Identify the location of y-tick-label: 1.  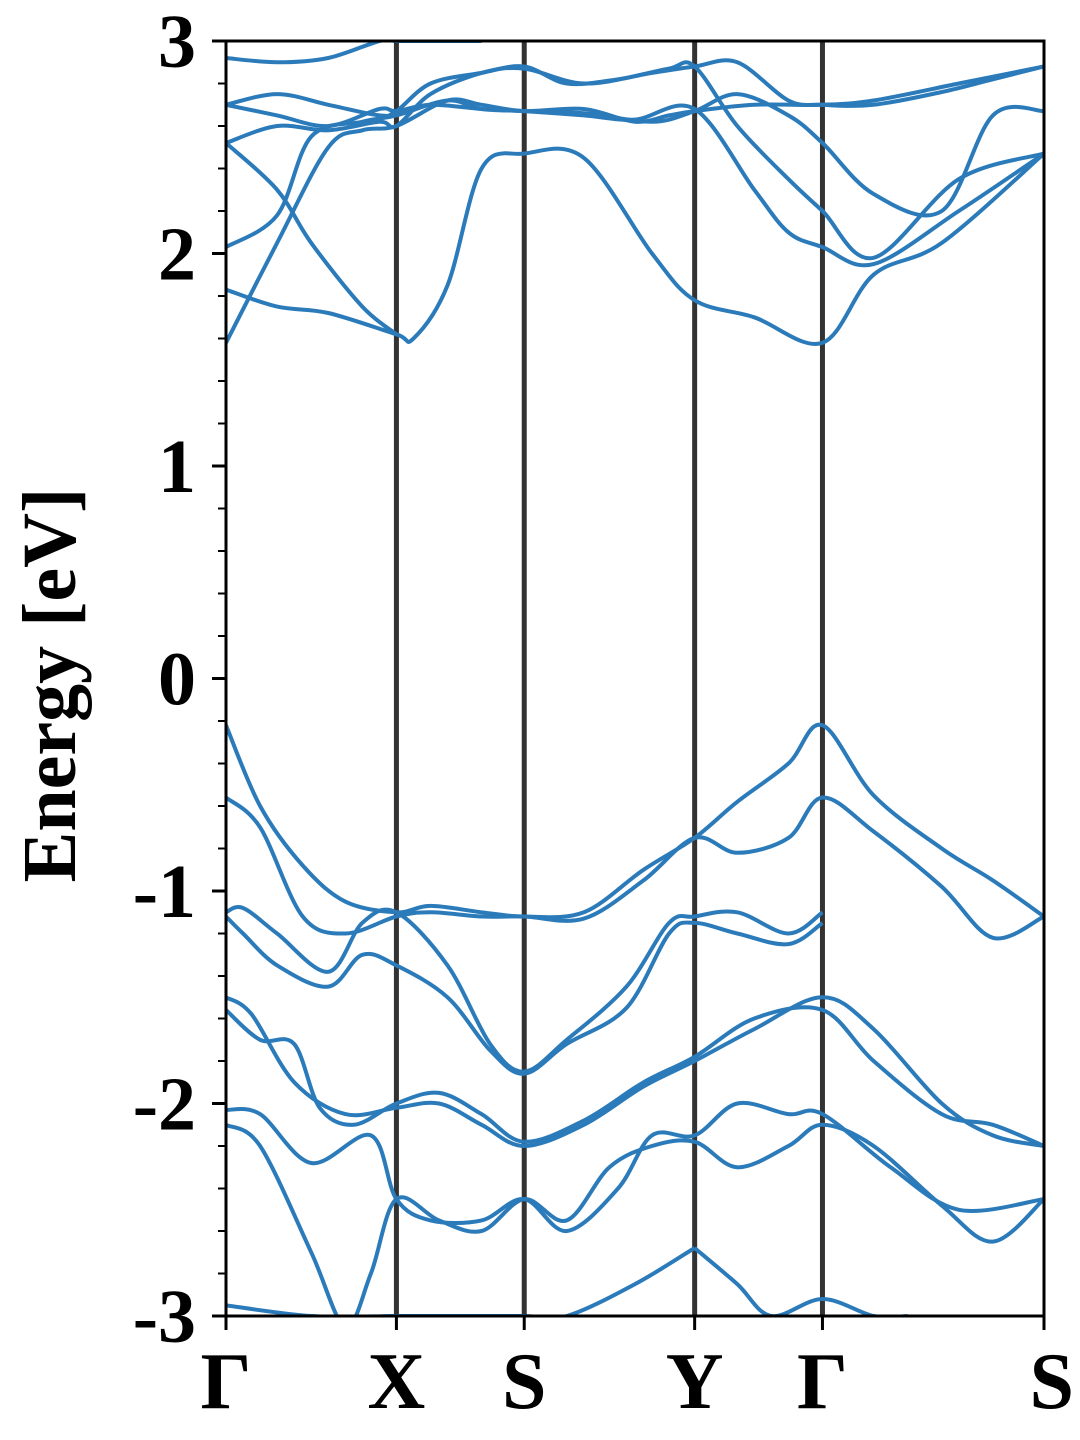
(177, 467).